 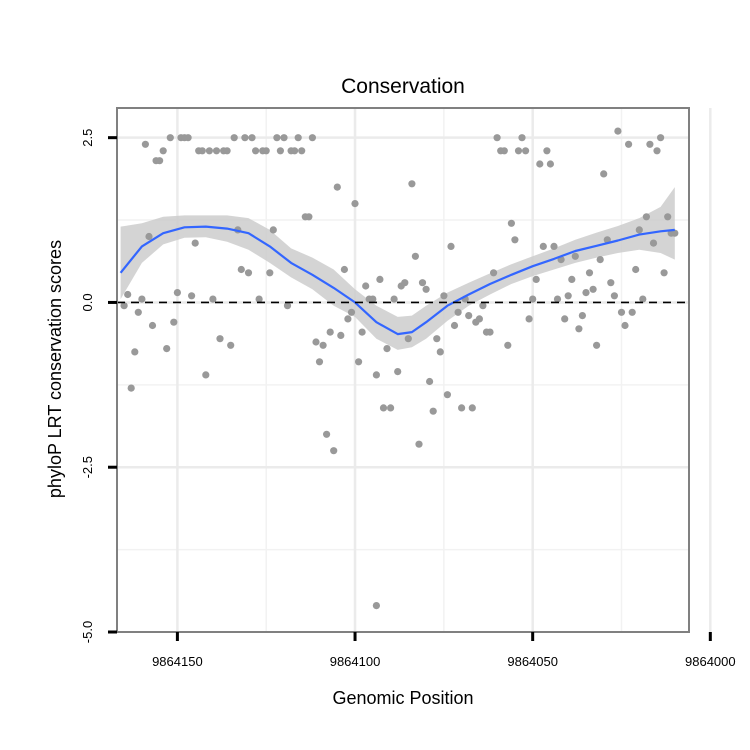 What do you see at coordinates (87, 138) in the screenshot?
I see `y-tick-label: 2.5` at bounding box center [87, 138].